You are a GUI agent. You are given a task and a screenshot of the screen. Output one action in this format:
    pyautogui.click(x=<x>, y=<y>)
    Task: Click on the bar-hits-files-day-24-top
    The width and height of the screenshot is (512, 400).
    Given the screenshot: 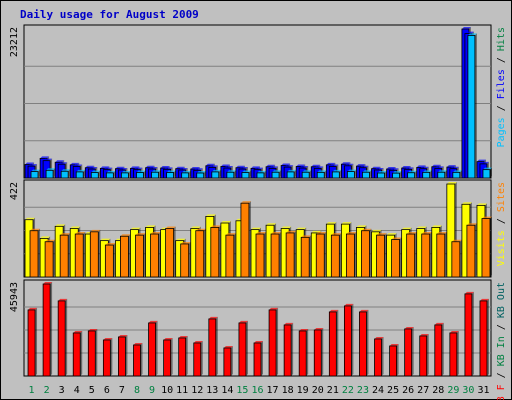 What is the action you would take?
    pyautogui.click(x=379, y=168)
    